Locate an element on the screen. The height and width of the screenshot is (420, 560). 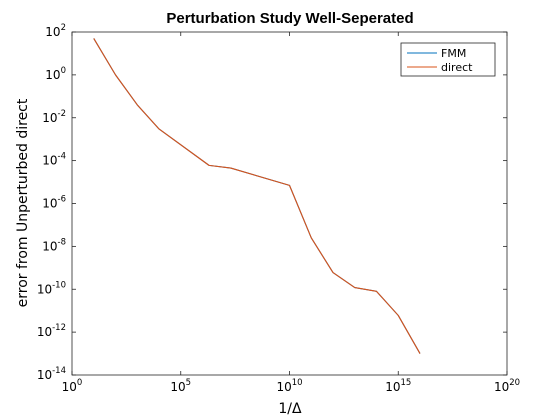
y-tick-label: 10² is located at coordinates (55, 31).